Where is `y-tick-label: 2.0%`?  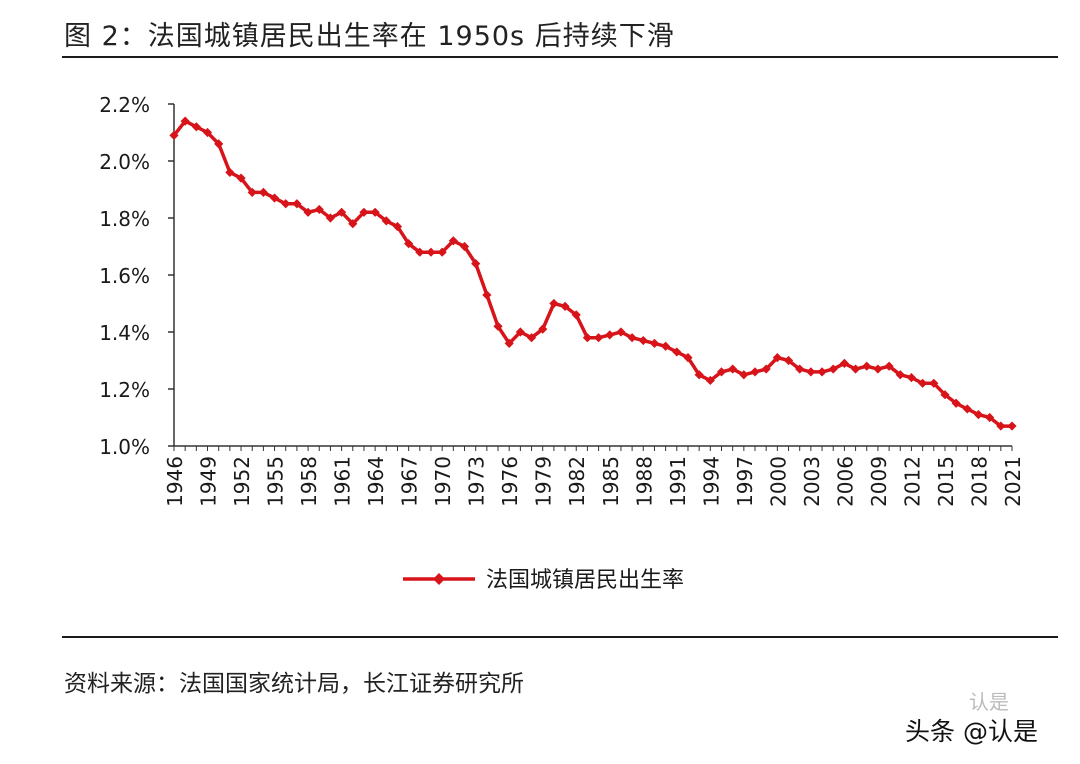 y-tick-label: 2.0% is located at coordinates (124, 162).